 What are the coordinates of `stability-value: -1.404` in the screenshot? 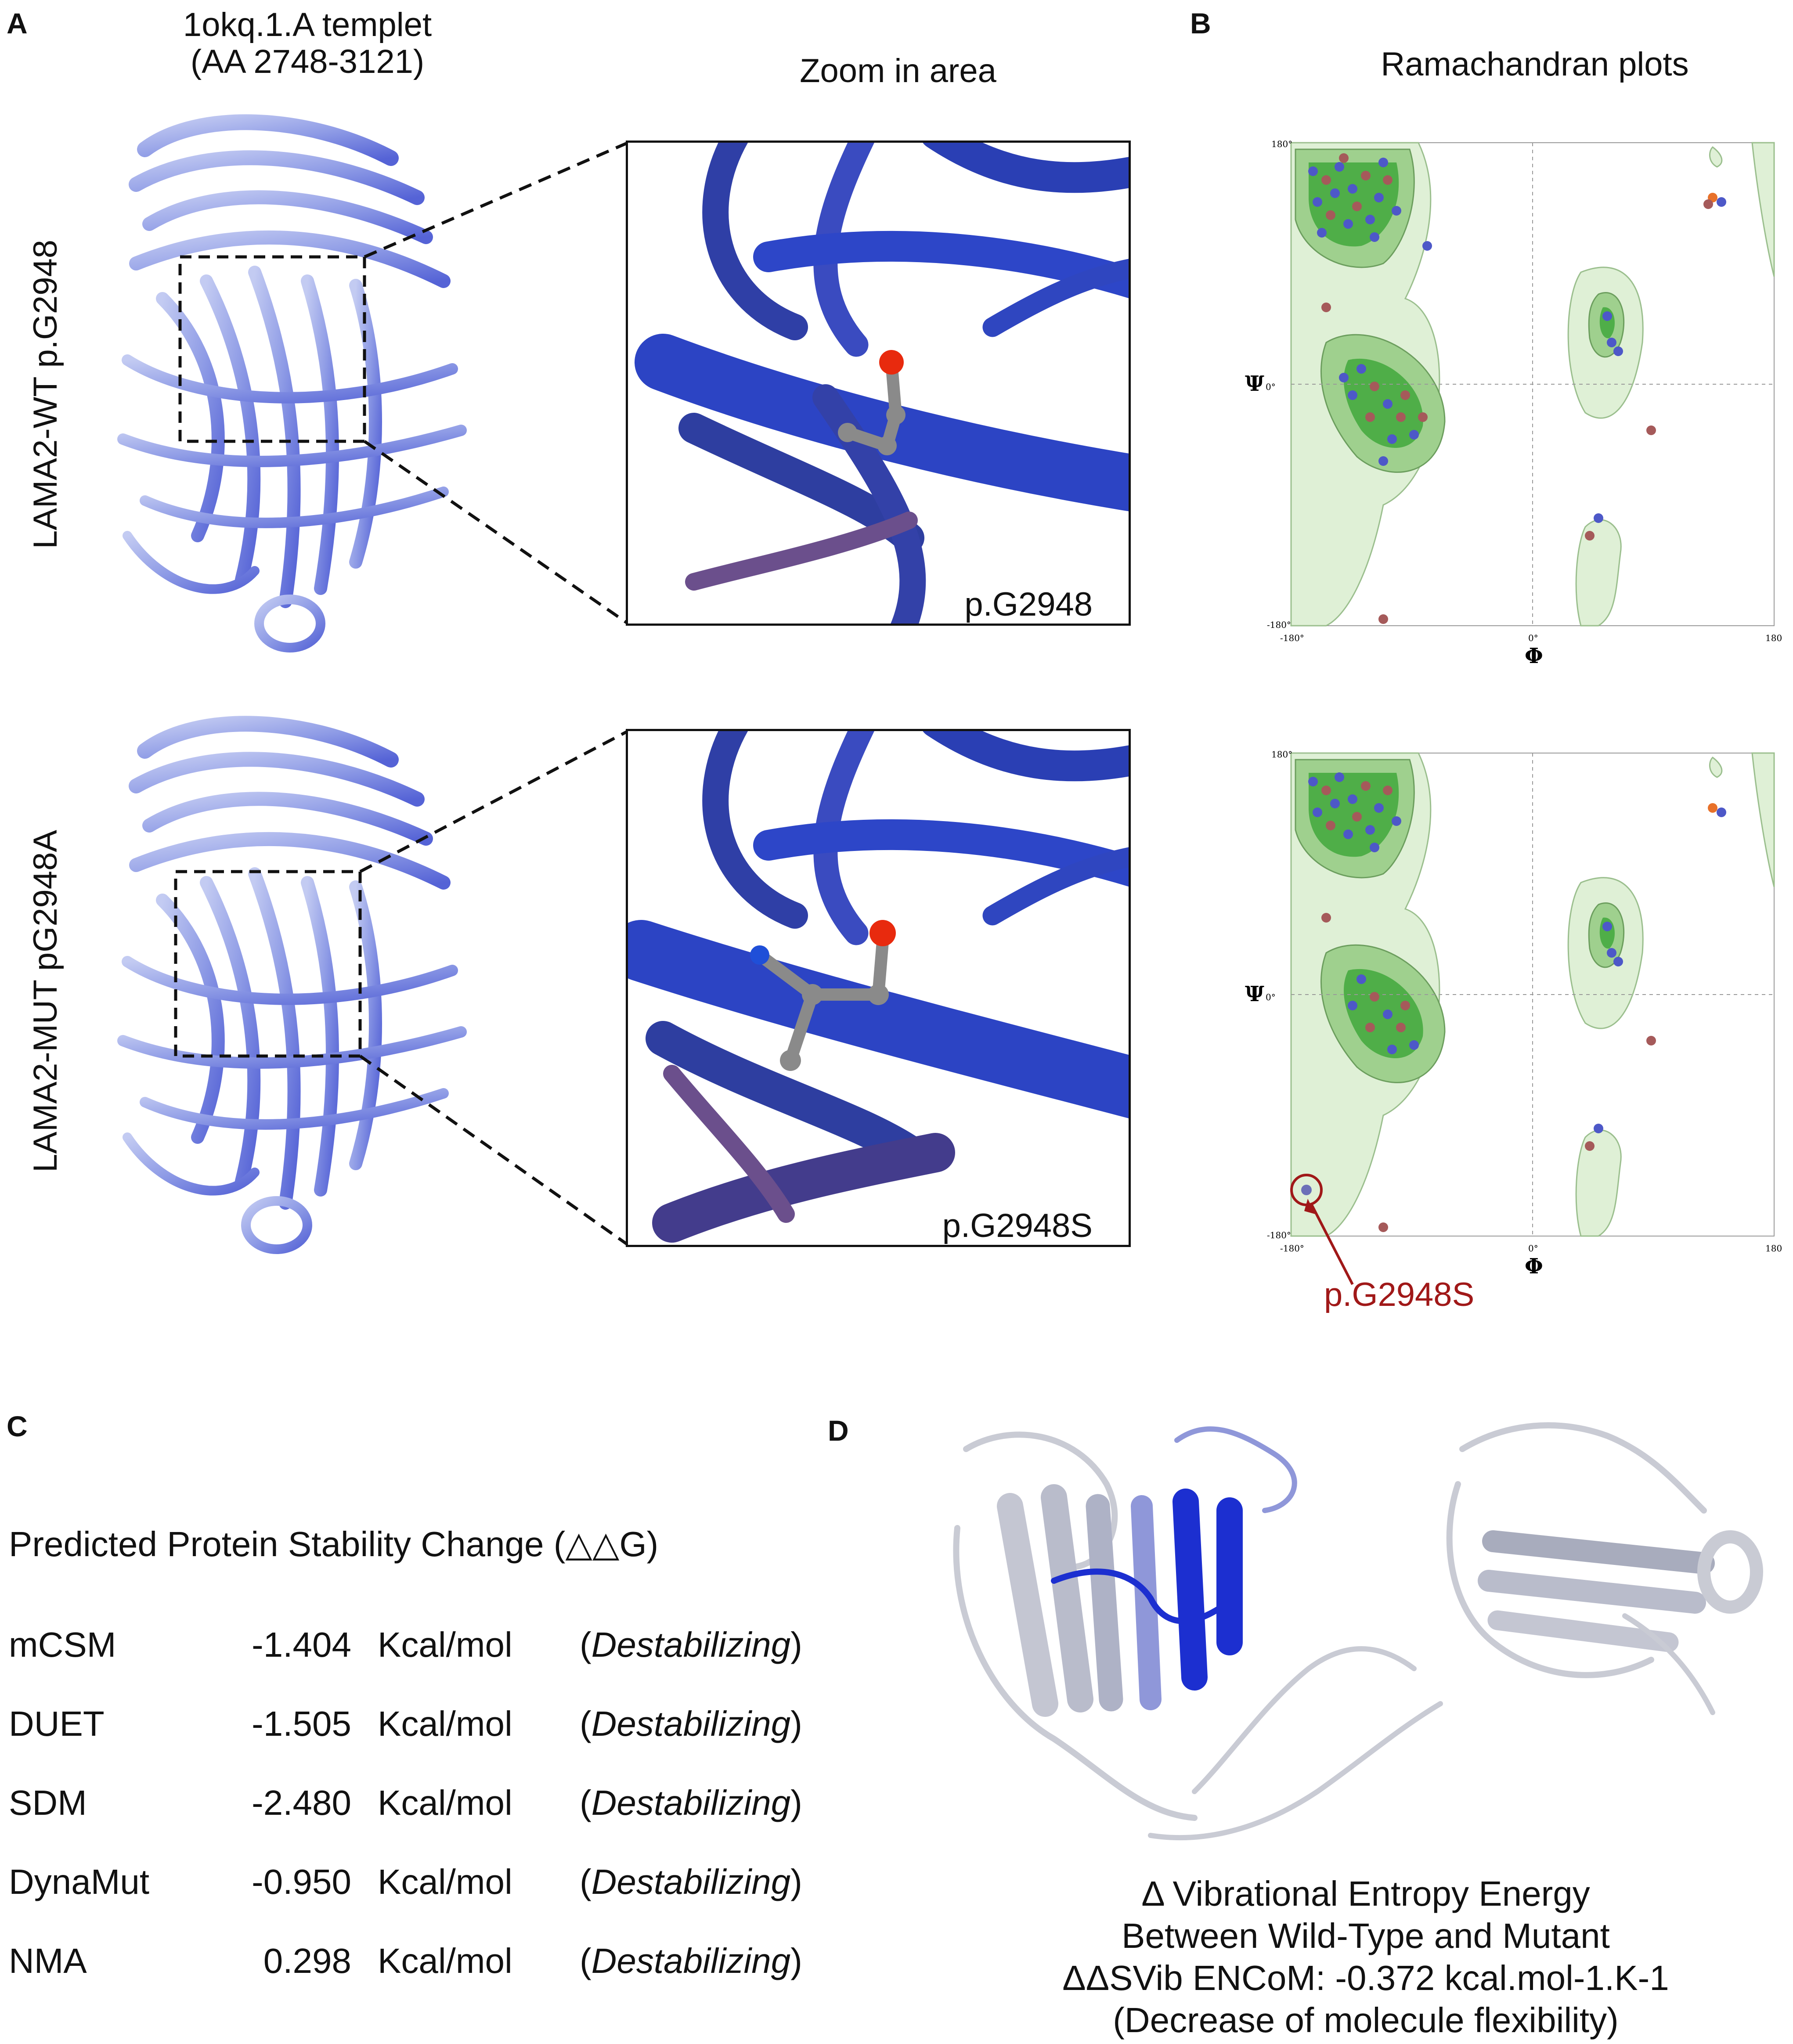 It's located at (302, 1644).